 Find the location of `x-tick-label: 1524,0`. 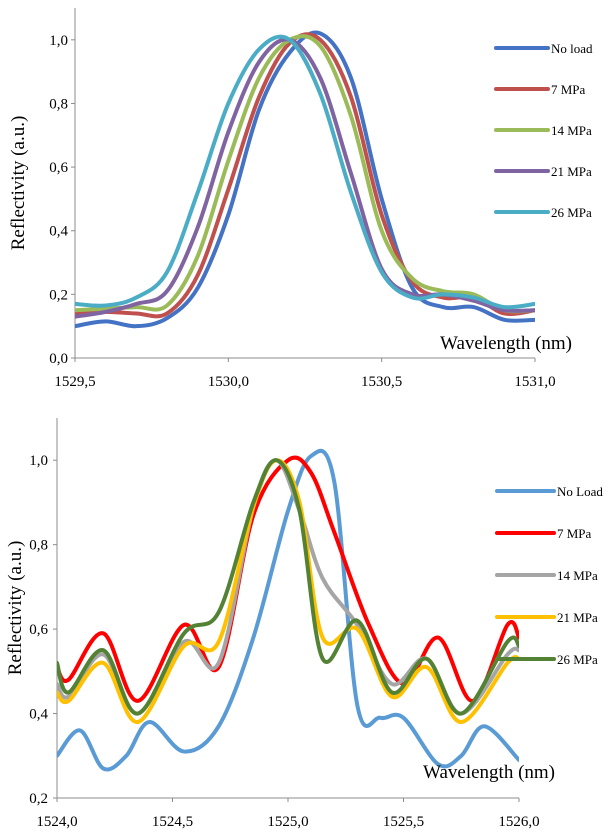

x-tick-label: 1524,0 is located at coordinates (56, 822).